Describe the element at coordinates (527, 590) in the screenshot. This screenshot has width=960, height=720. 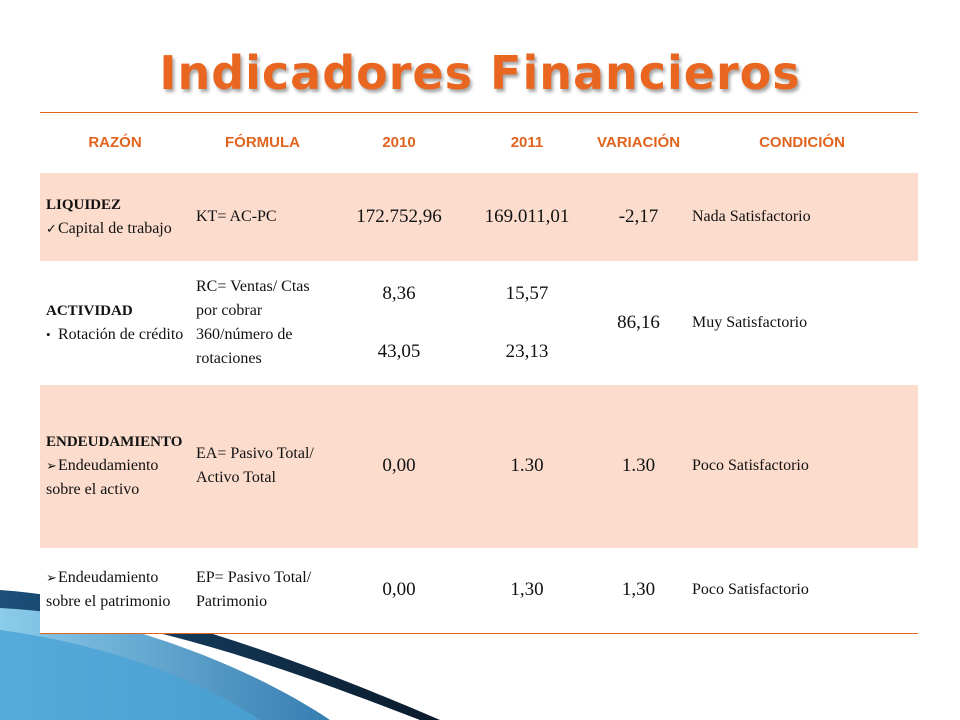
I see `value-2011: 1,30` at that location.